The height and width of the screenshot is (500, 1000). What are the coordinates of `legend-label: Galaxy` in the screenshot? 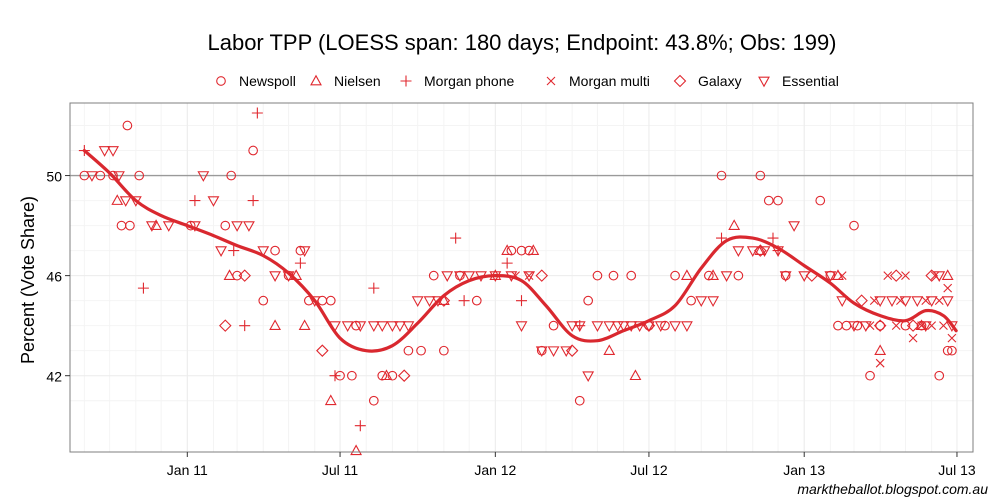 It's located at (720, 81).